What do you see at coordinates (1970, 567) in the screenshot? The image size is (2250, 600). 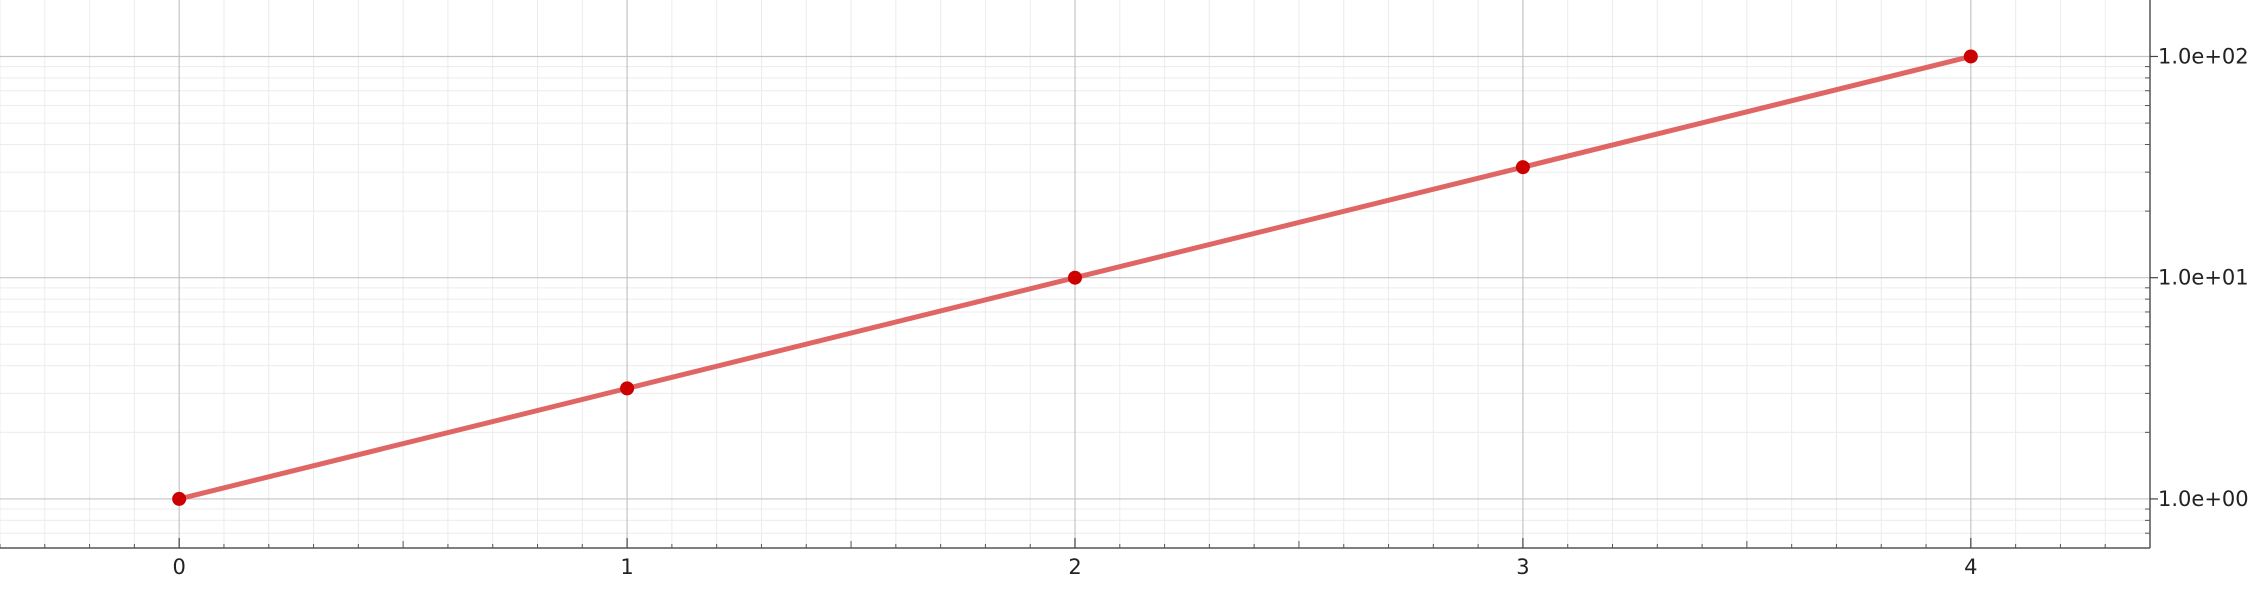 I see `x-tick-label: 4` at bounding box center [1970, 567].